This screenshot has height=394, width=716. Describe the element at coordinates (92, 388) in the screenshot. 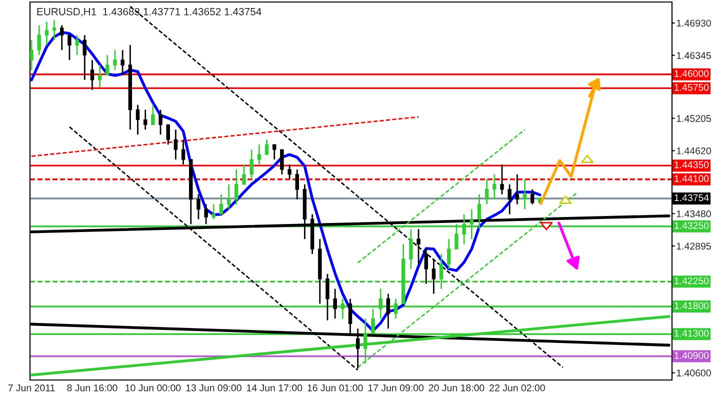

I see `x-tick-label: 8 Jun 16:00` at that location.